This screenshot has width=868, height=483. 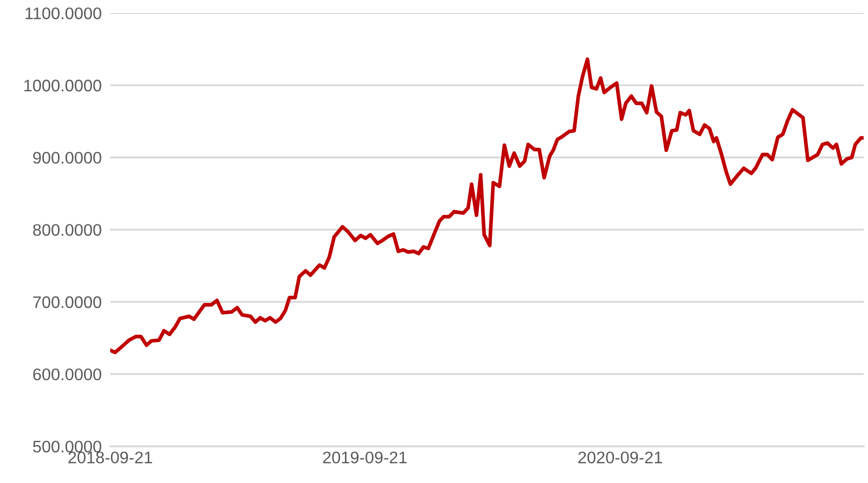 What do you see at coordinates (67, 158) in the screenshot?
I see `y-tick-label: 900.0000` at bounding box center [67, 158].